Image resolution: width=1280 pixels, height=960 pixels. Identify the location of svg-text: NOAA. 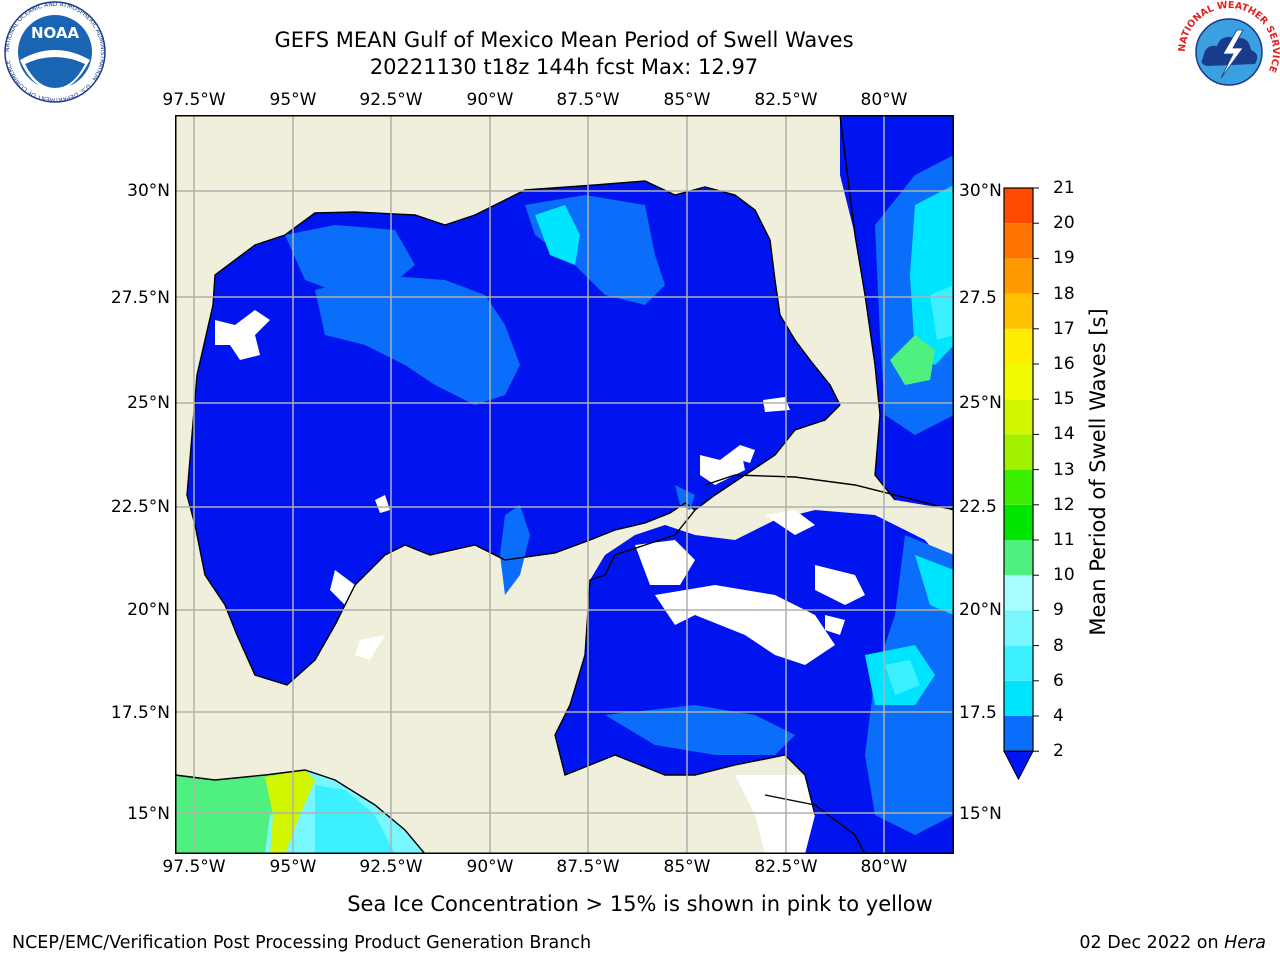
(55, 33).